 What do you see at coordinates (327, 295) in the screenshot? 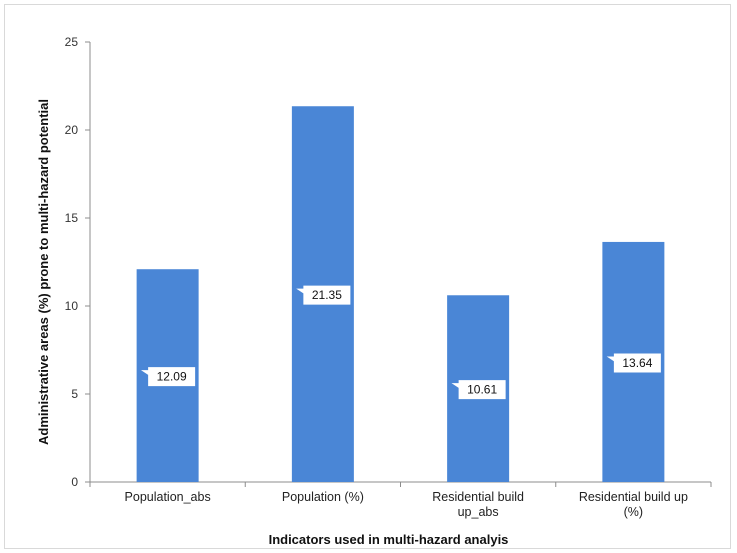
I see `data-label: 21.35` at bounding box center [327, 295].